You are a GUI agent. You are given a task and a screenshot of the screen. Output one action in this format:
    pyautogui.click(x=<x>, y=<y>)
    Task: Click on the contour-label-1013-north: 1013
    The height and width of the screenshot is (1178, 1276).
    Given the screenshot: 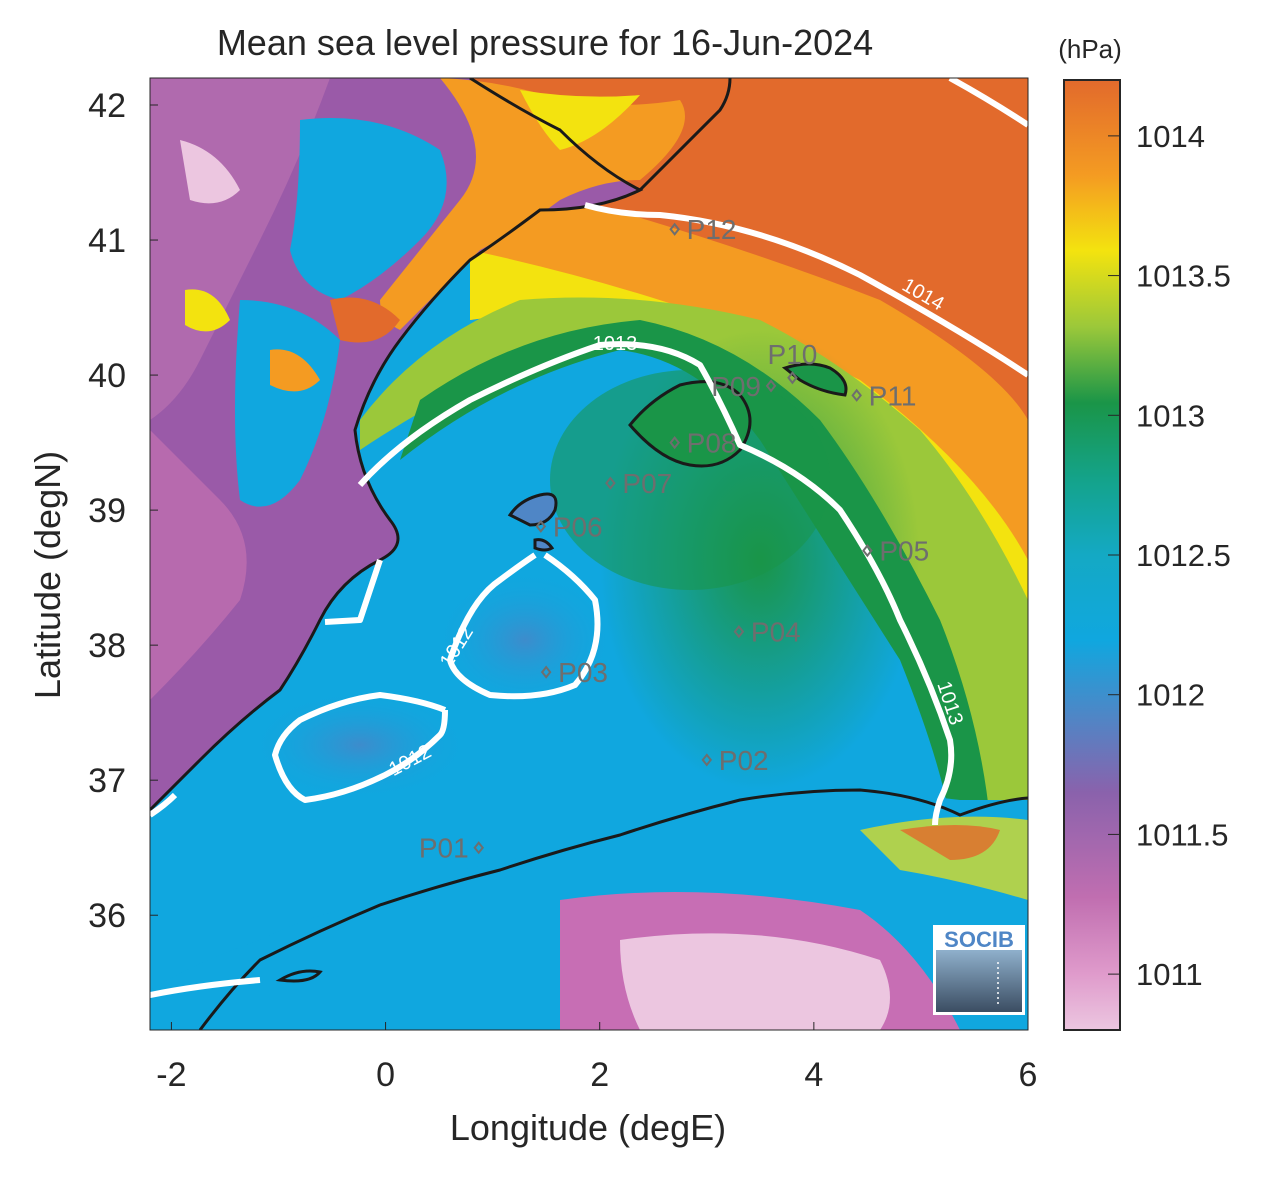 What is the action you would take?
    pyautogui.click(x=615, y=344)
    